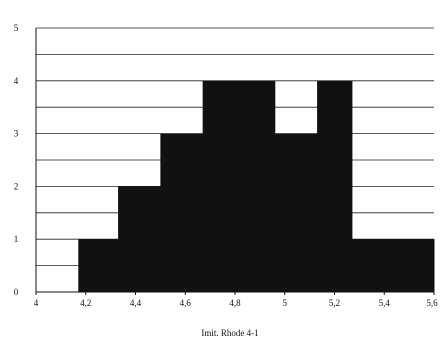 This screenshot has height=342, width=440. Describe the element at coordinates (36, 303) in the screenshot. I see `x-tick-label: 4` at that location.